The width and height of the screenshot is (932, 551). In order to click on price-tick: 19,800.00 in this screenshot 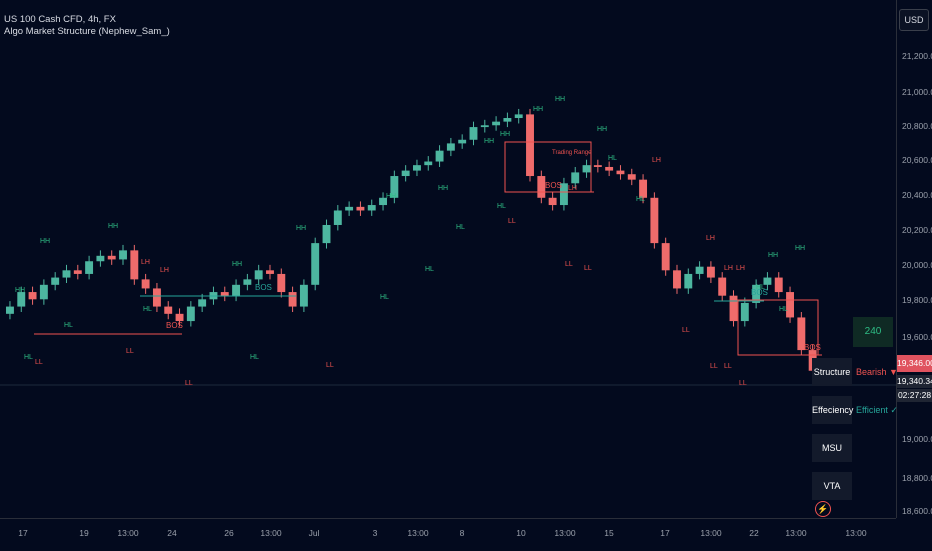, I will do `click(917, 300)`.